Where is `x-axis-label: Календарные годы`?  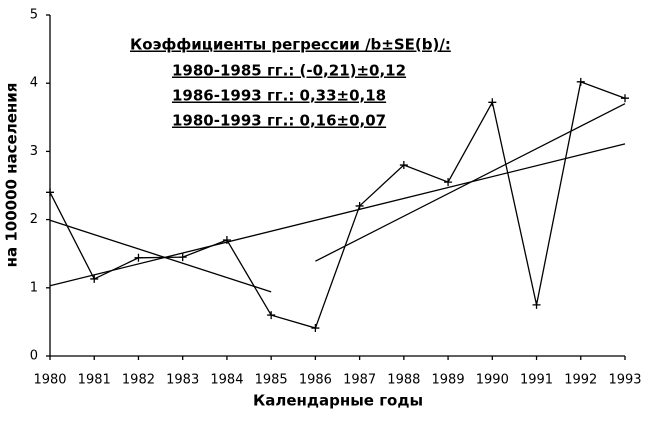
x-axis-label: Календарные годы is located at coordinates (338, 401).